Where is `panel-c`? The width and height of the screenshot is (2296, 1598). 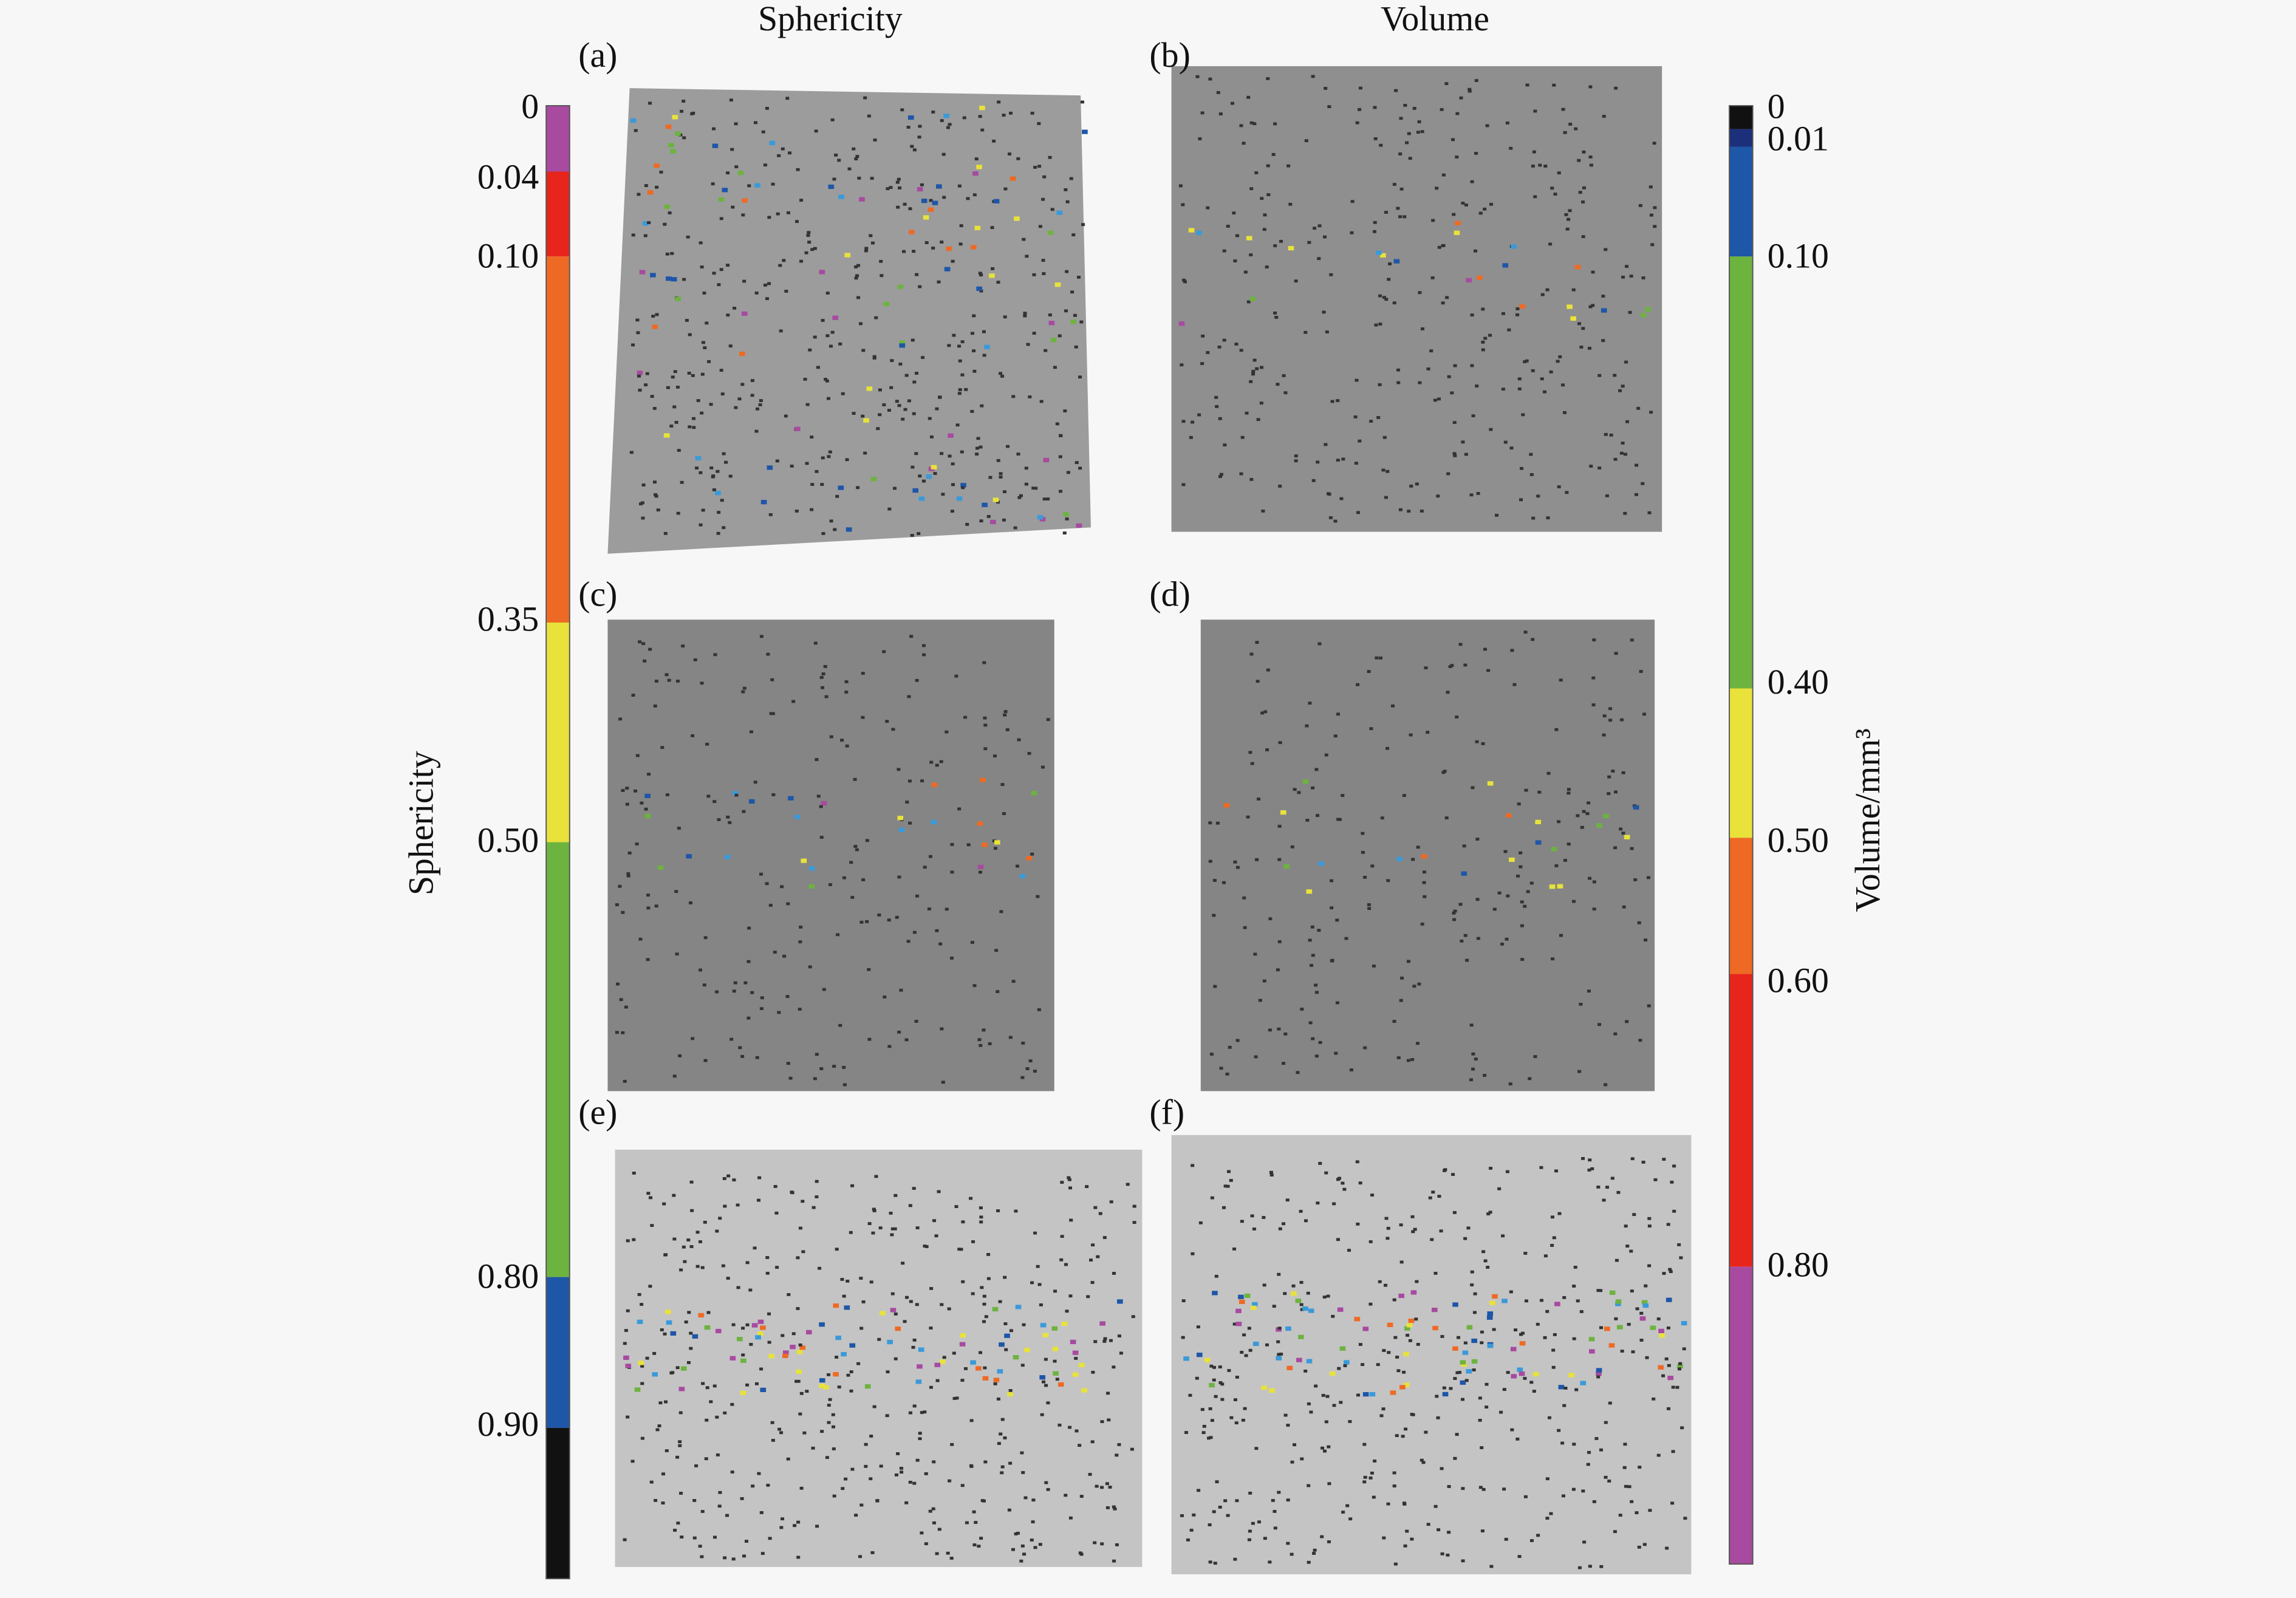 panel-c is located at coordinates (830, 855).